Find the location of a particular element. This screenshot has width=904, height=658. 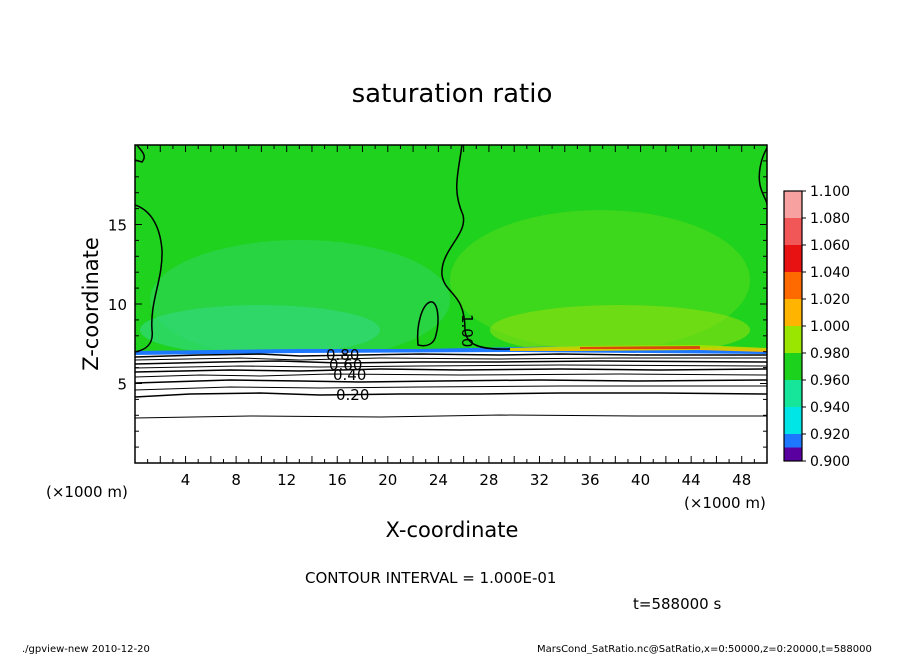

contour-label: 0.60 is located at coordinates (345, 365).